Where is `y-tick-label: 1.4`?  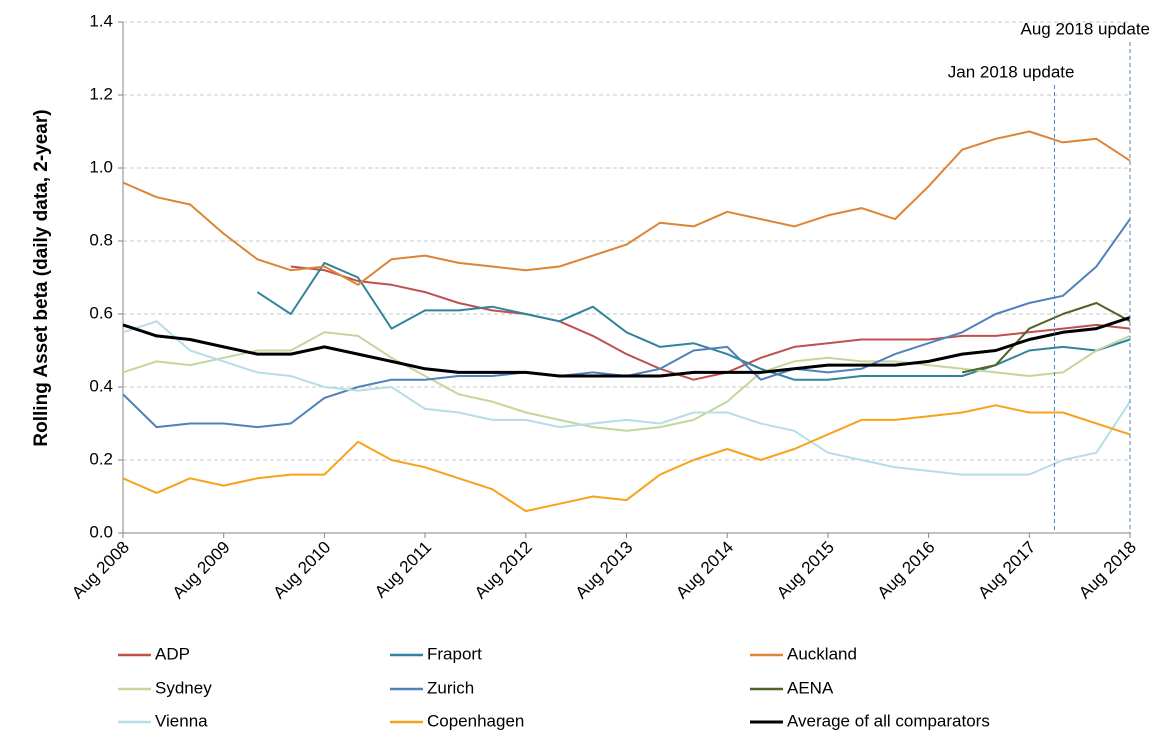 y-tick-label: 1.4 is located at coordinates (101, 20).